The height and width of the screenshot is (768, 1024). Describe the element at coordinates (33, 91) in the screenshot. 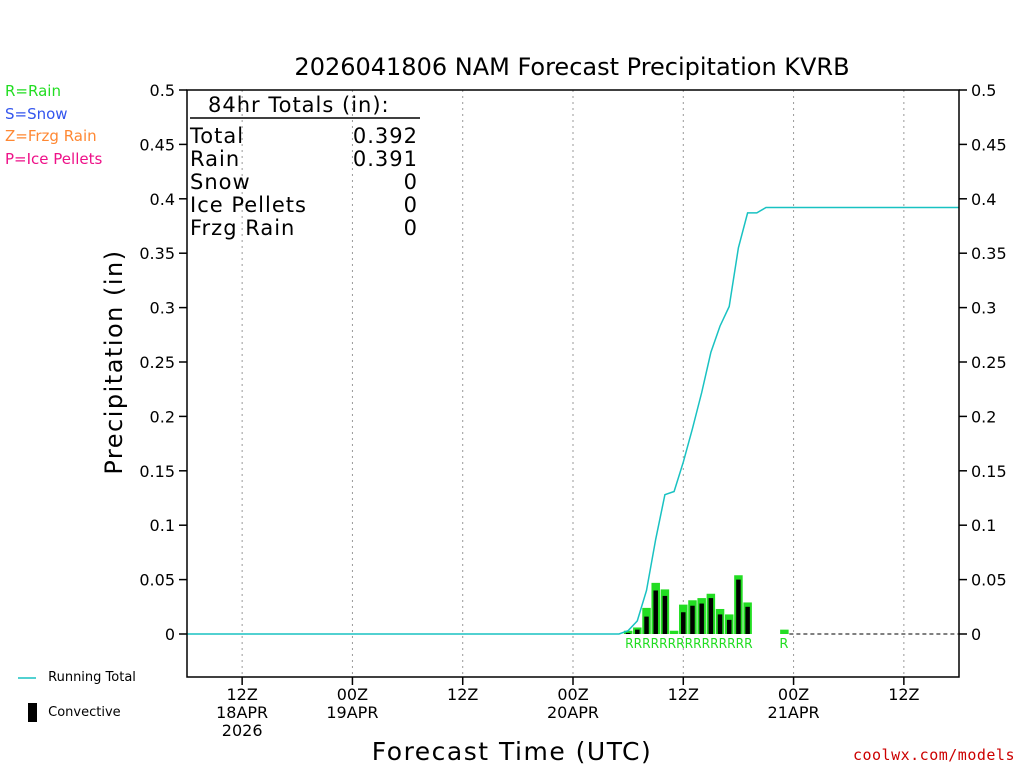

I see `legend-item: R=Rain` at that location.